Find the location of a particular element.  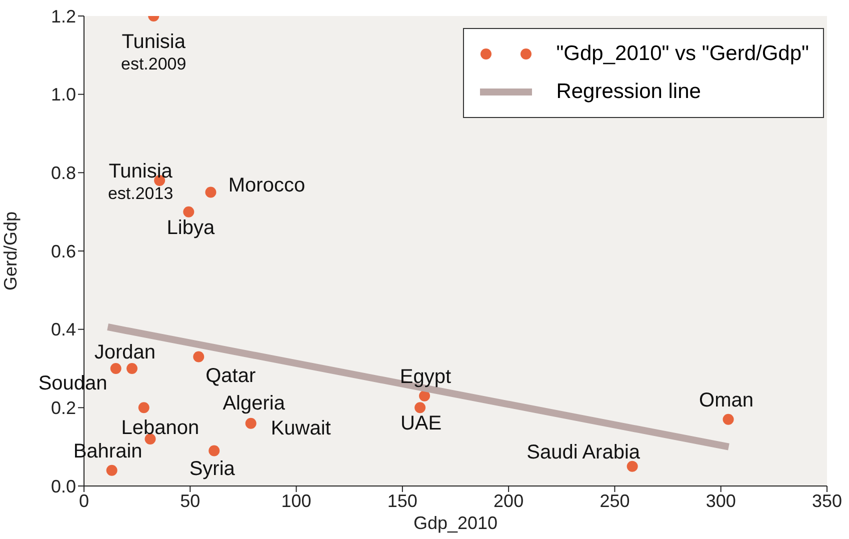

annotation: Tunisia est.2013 is located at coordinates (141, 181).